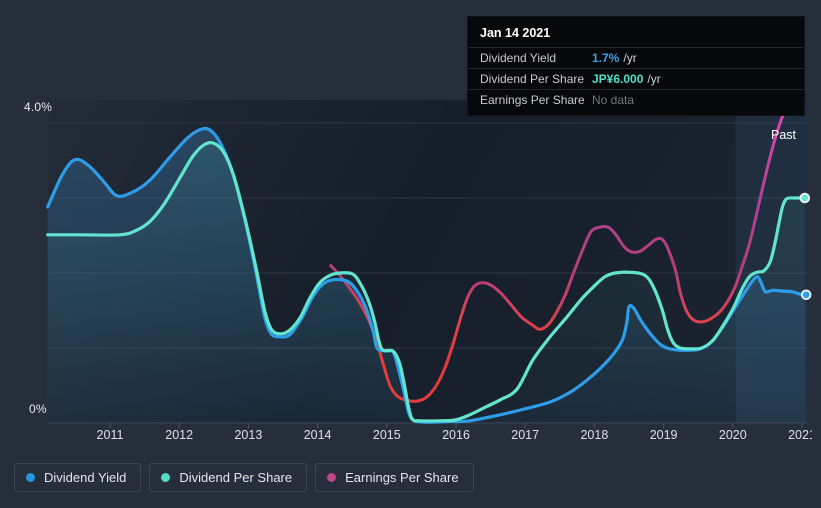 Image resolution: width=821 pixels, height=508 pixels. Describe the element at coordinates (805, 246) in the screenshot. I see `series-end-markers` at that location.